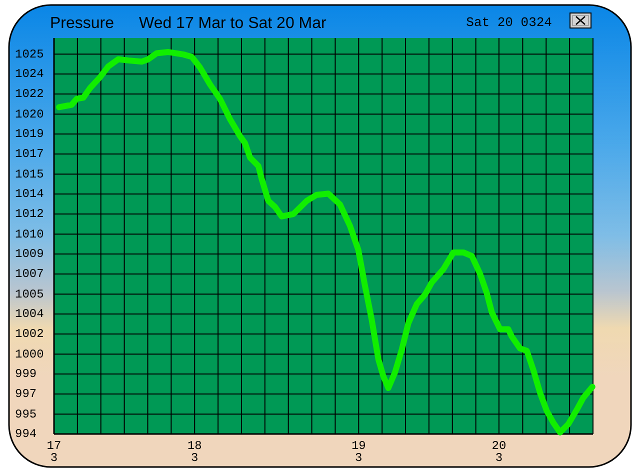  Describe the element at coordinates (29, 234) in the screenshot. I see `y-tick-label: 1010` at that location.